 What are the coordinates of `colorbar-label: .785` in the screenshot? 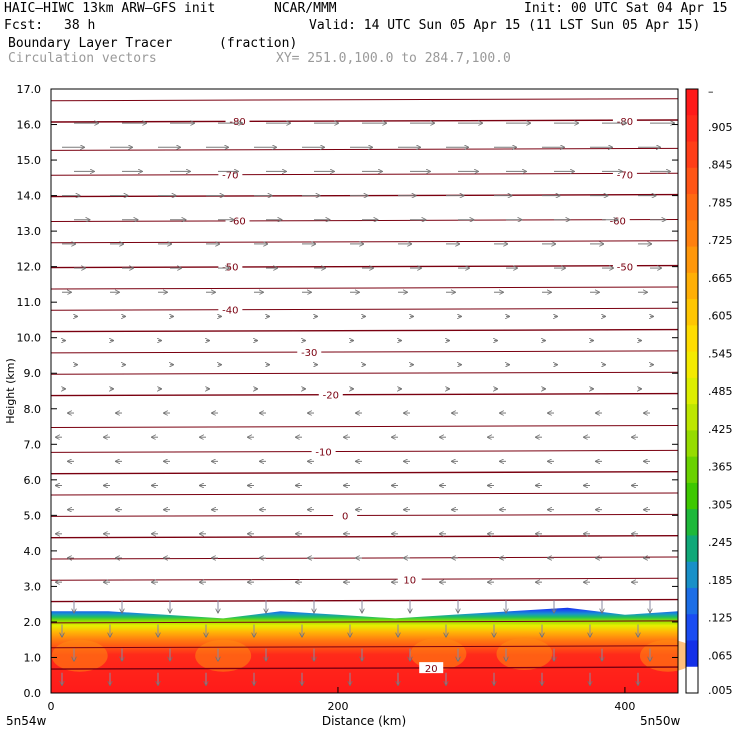 It's located at (720, 202).